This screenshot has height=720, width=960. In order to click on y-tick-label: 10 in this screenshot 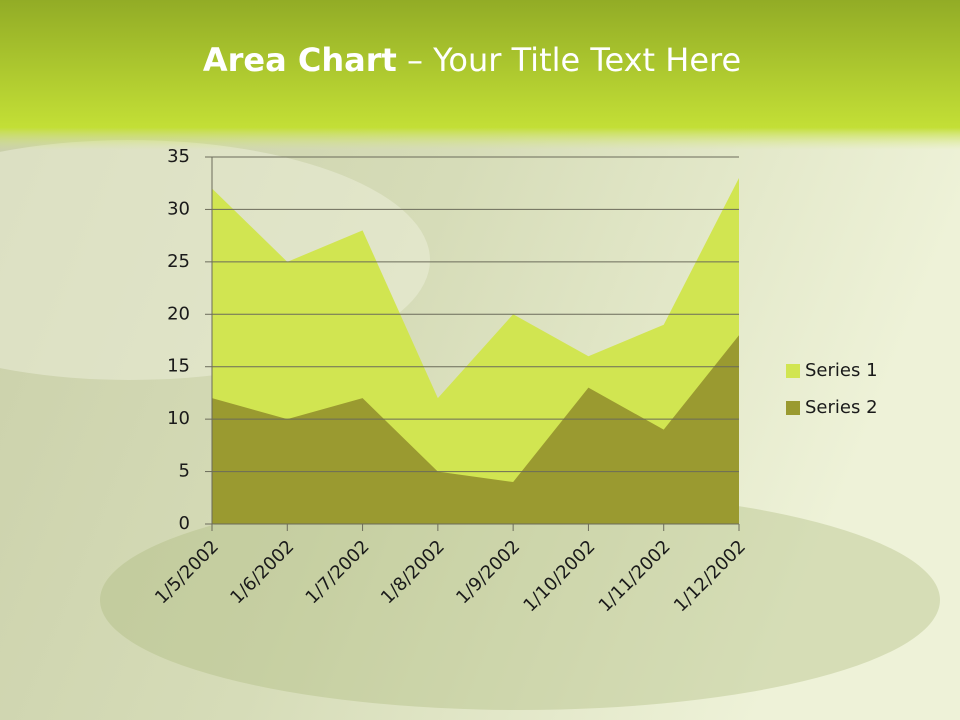, I will do `click(178, 418)`.